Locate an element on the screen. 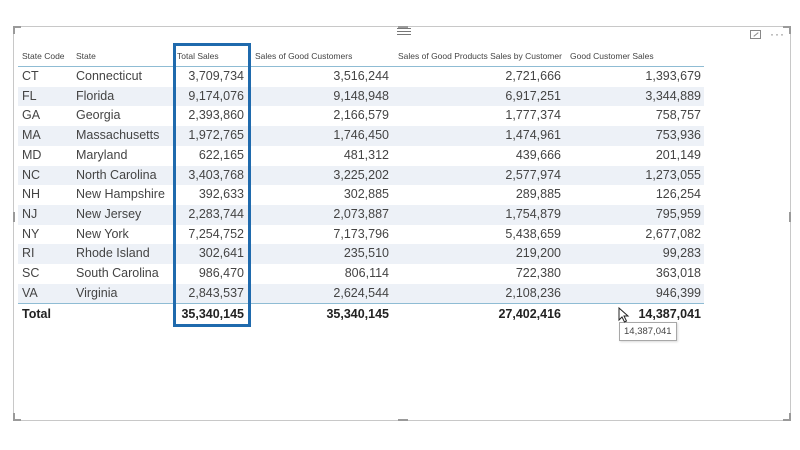  cell-state: South Carolina is located at coordinates (117, 273).